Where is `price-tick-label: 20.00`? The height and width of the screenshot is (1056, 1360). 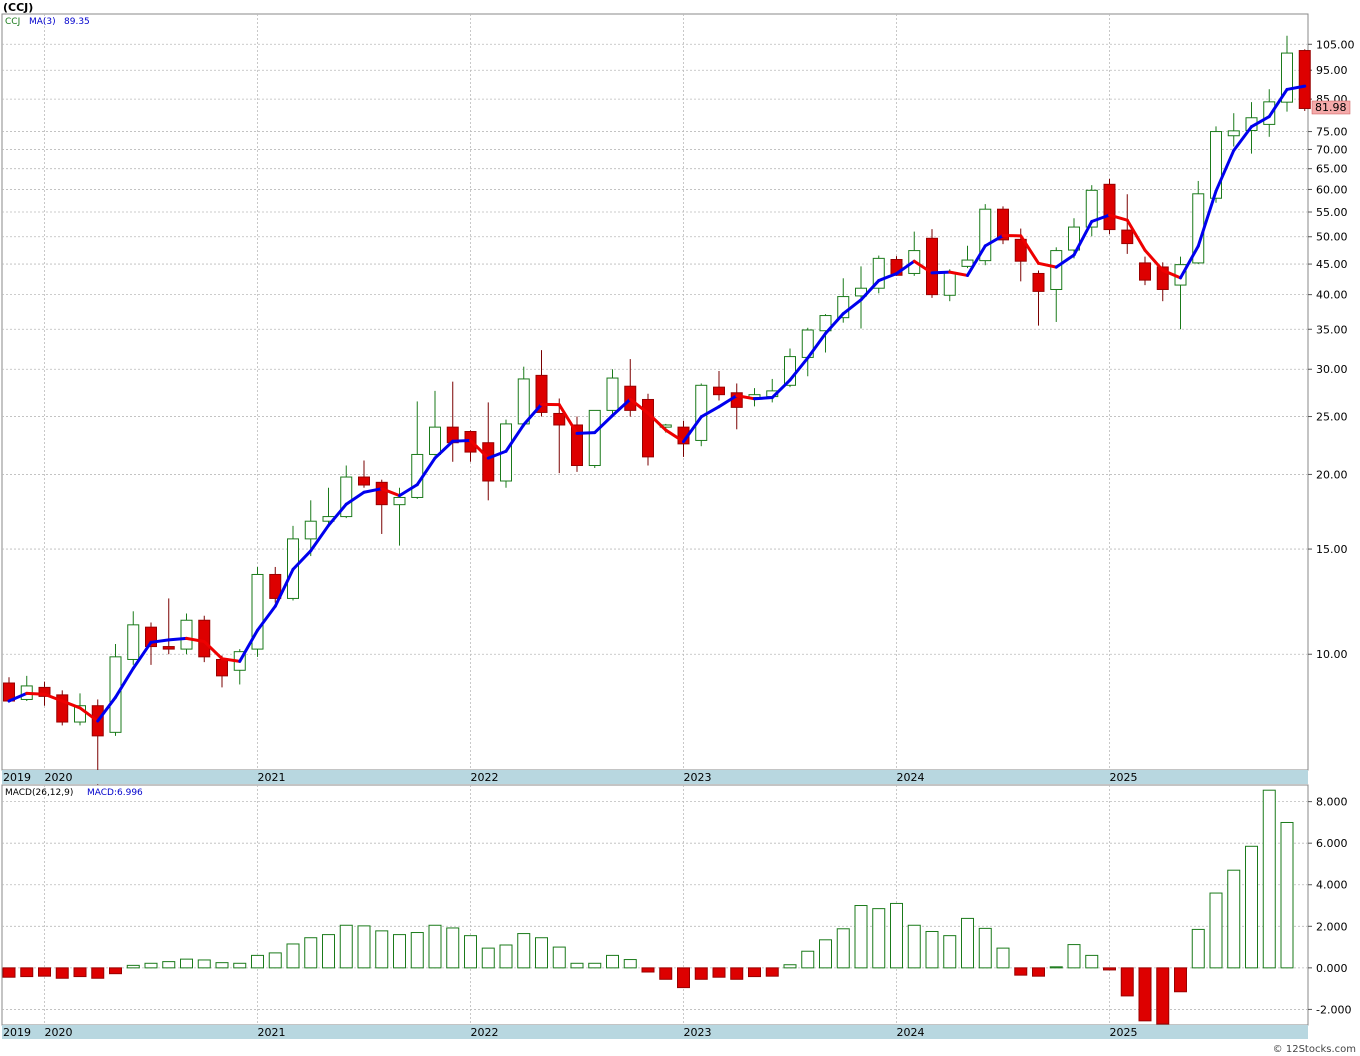
price-tick-label: 20.00 is located at coordinates (1332, 474).